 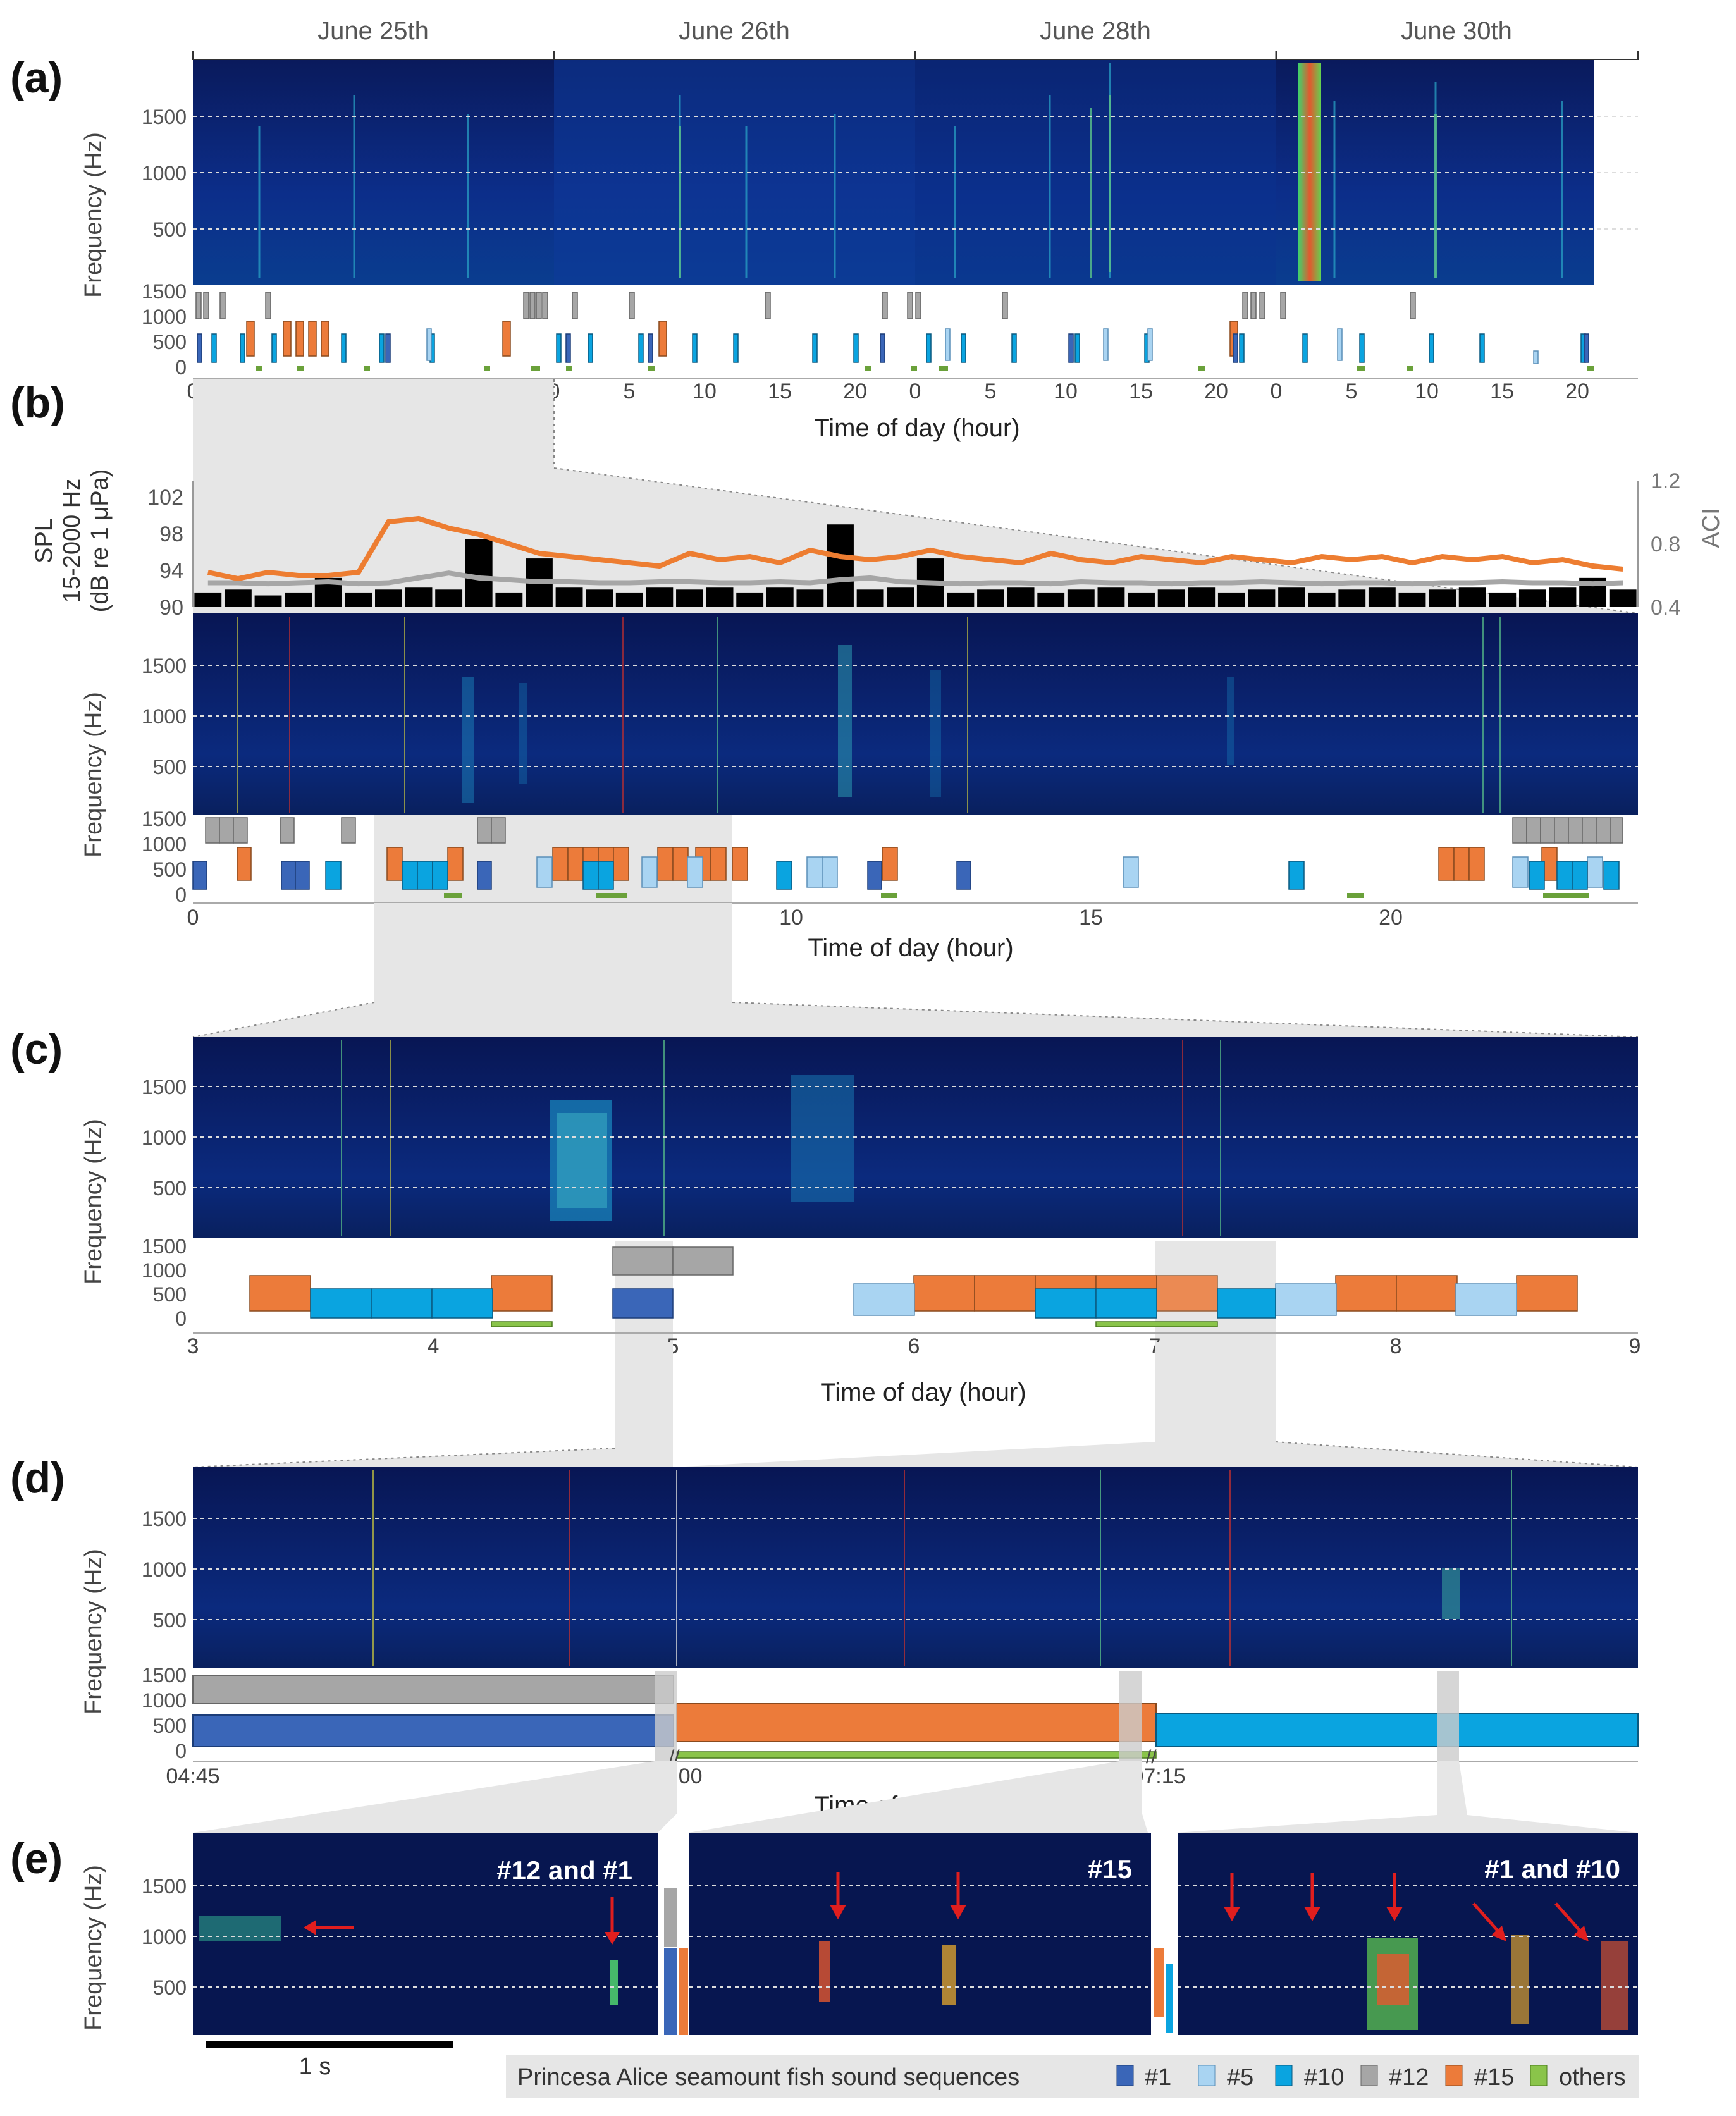 What do you see at coordinates (1151, 1758) in the screenshot?
I see `axis-break-icon: //` at bounding box center [1151, 1758].